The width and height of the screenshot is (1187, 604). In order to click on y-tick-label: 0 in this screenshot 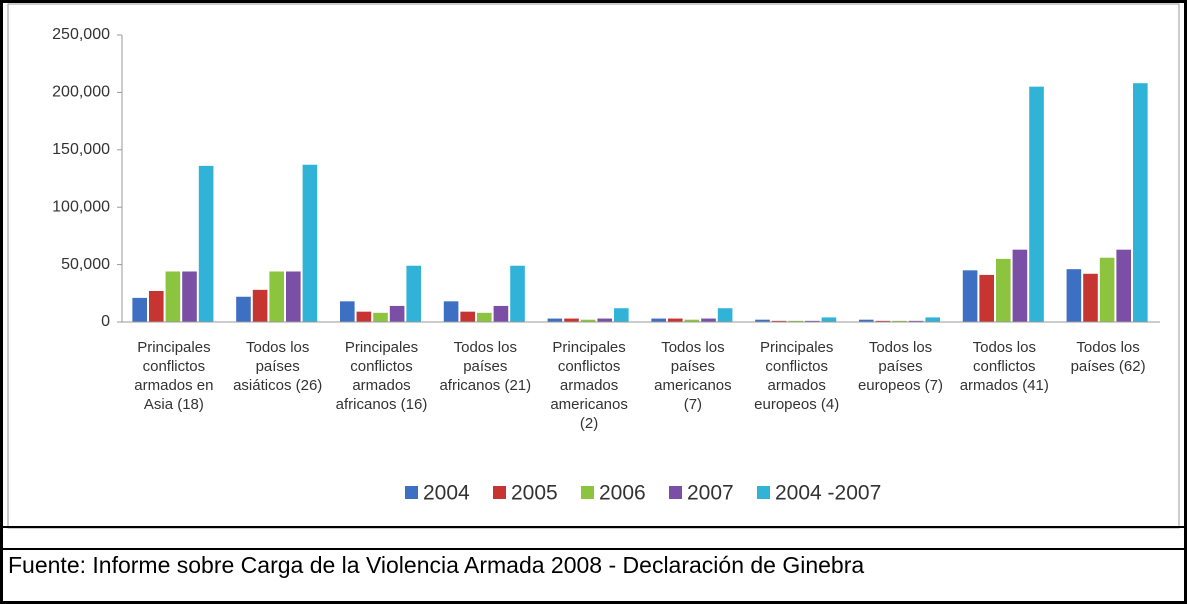, I will do `click(105, 321)`.